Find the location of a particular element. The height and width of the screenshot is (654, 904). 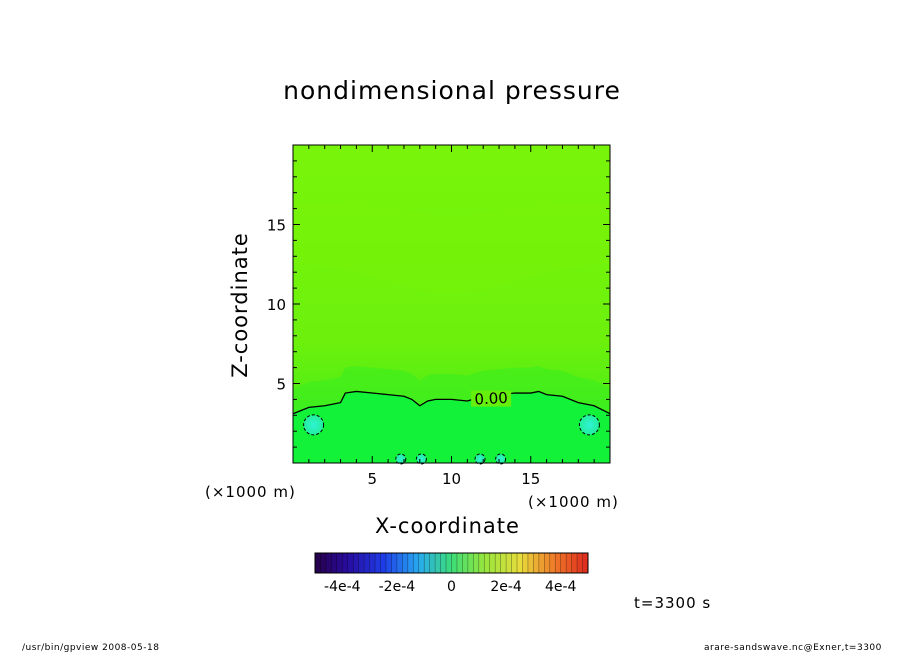

colorbar-frame is located at coordinates (451, 563).